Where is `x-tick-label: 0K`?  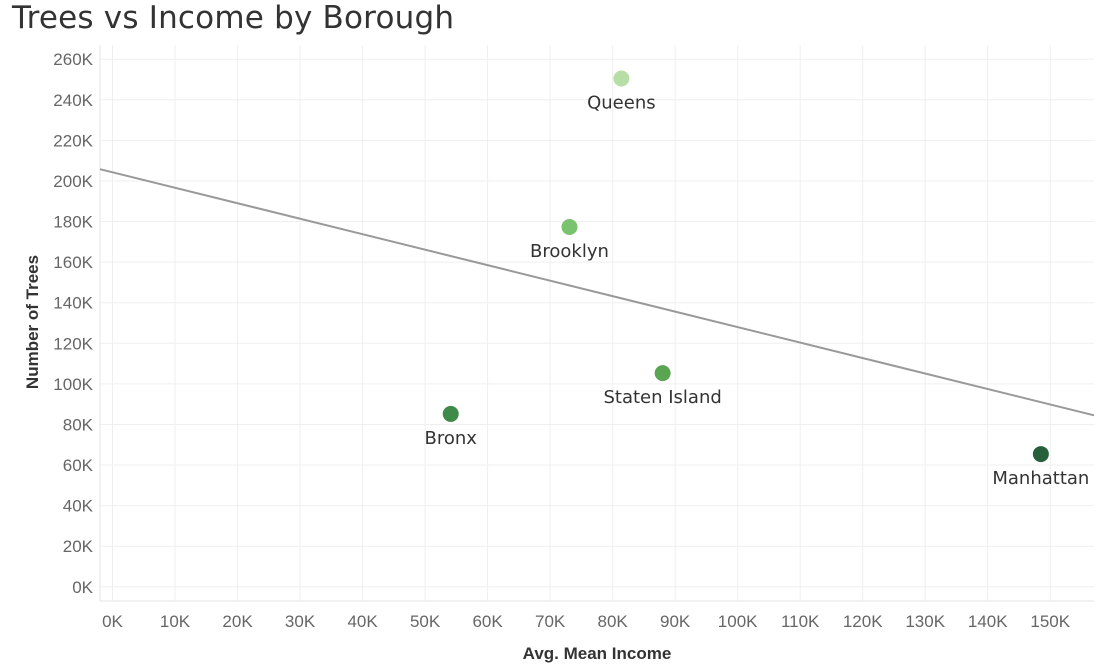 x-tick-label: 0K is located at coordinates (112, 621).